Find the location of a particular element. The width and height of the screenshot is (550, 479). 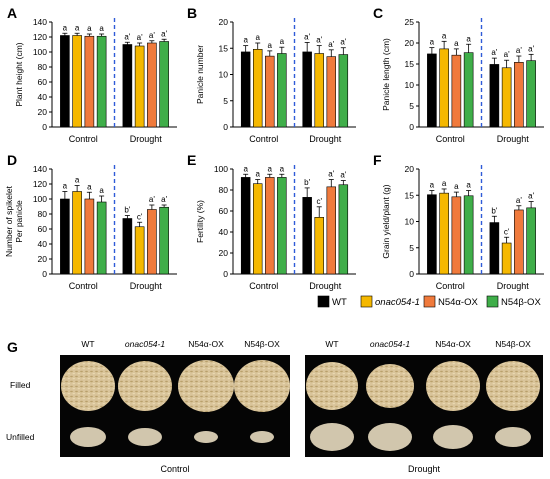

photo-row-label: Unfilled is located at coordinates (20, 437).